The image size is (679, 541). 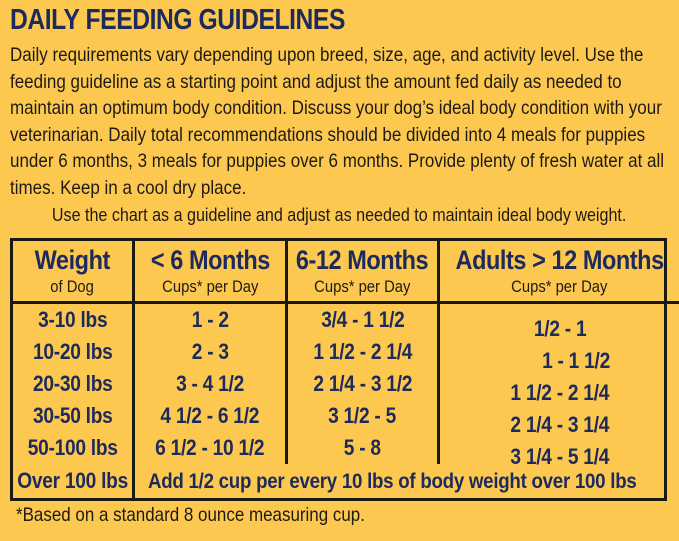 I want to click on table-row-6to12-cell: 3 1/2 - 5, so click(x=361, y=416).